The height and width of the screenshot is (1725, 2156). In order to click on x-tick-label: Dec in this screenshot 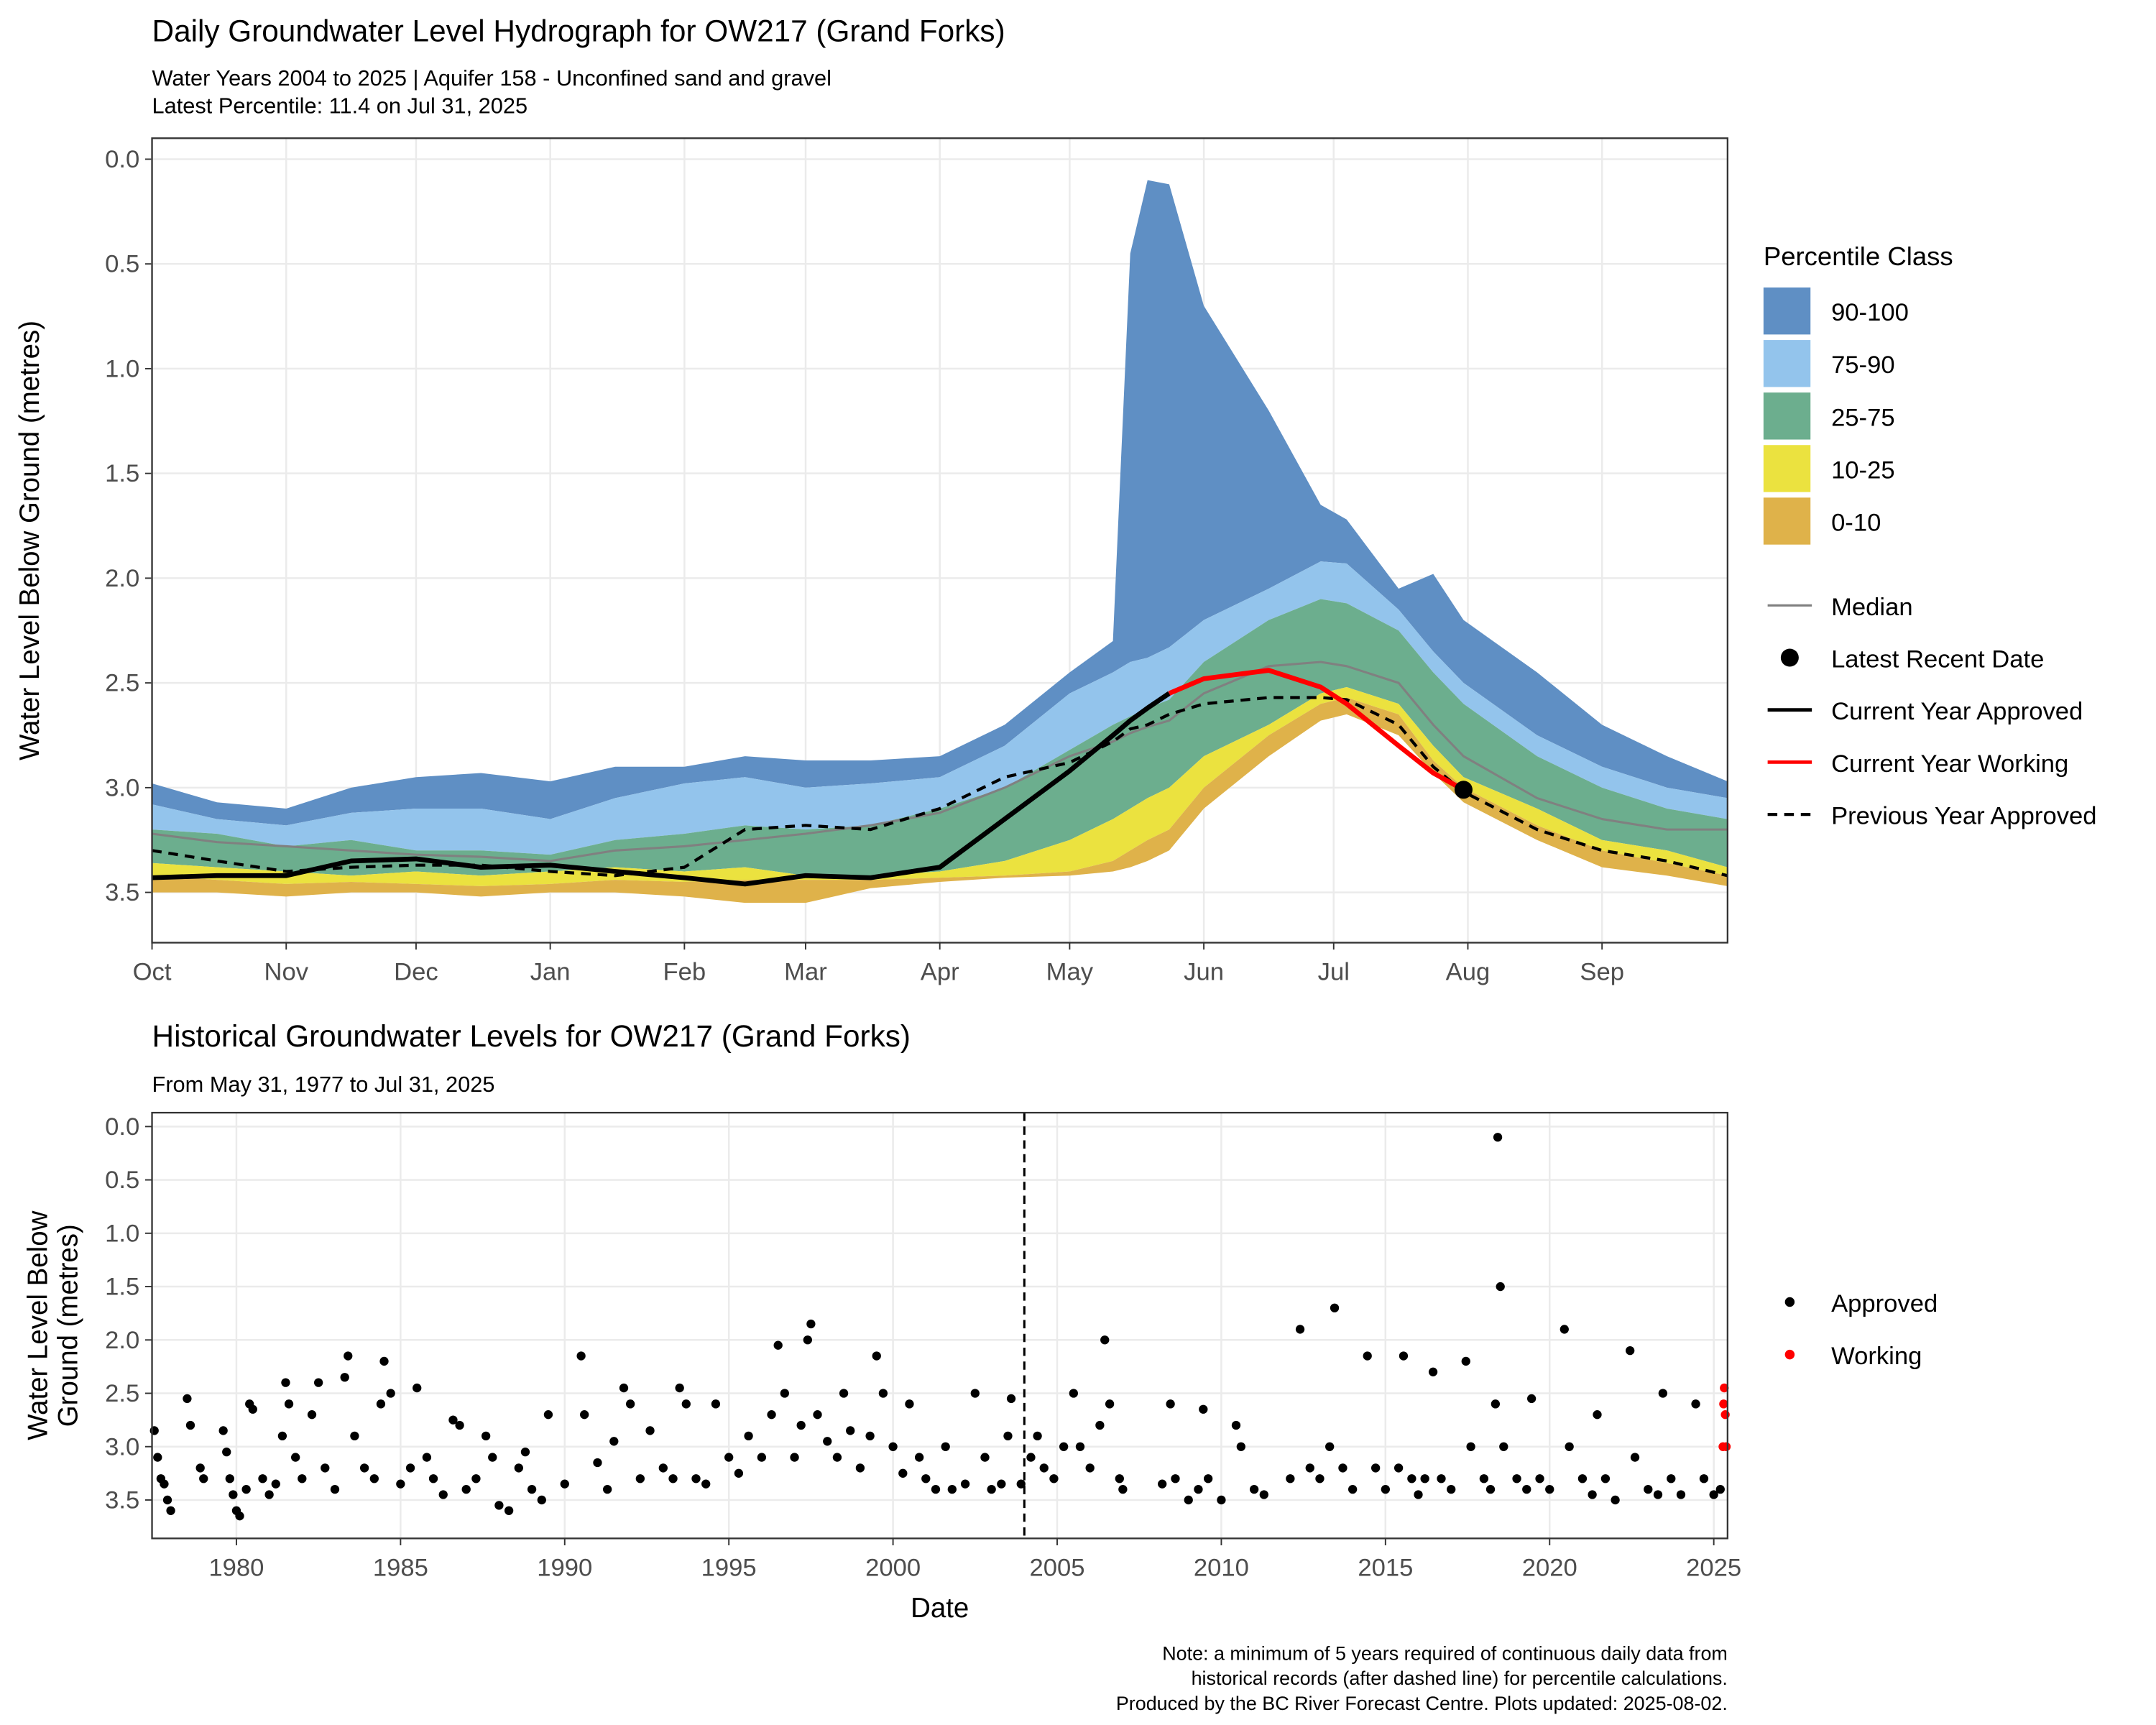, I will do `click(416, 971)`.